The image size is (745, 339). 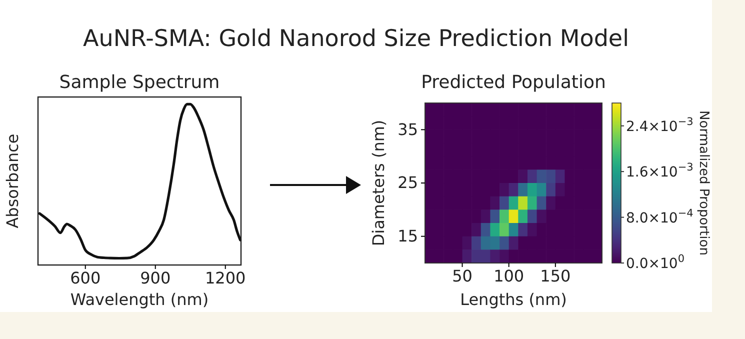 What do you see at coordinates (660, 216) in the screenshot?
I see `color-bar-label: 8.0×10$^{−4}$` at bounding box center [660, 216].